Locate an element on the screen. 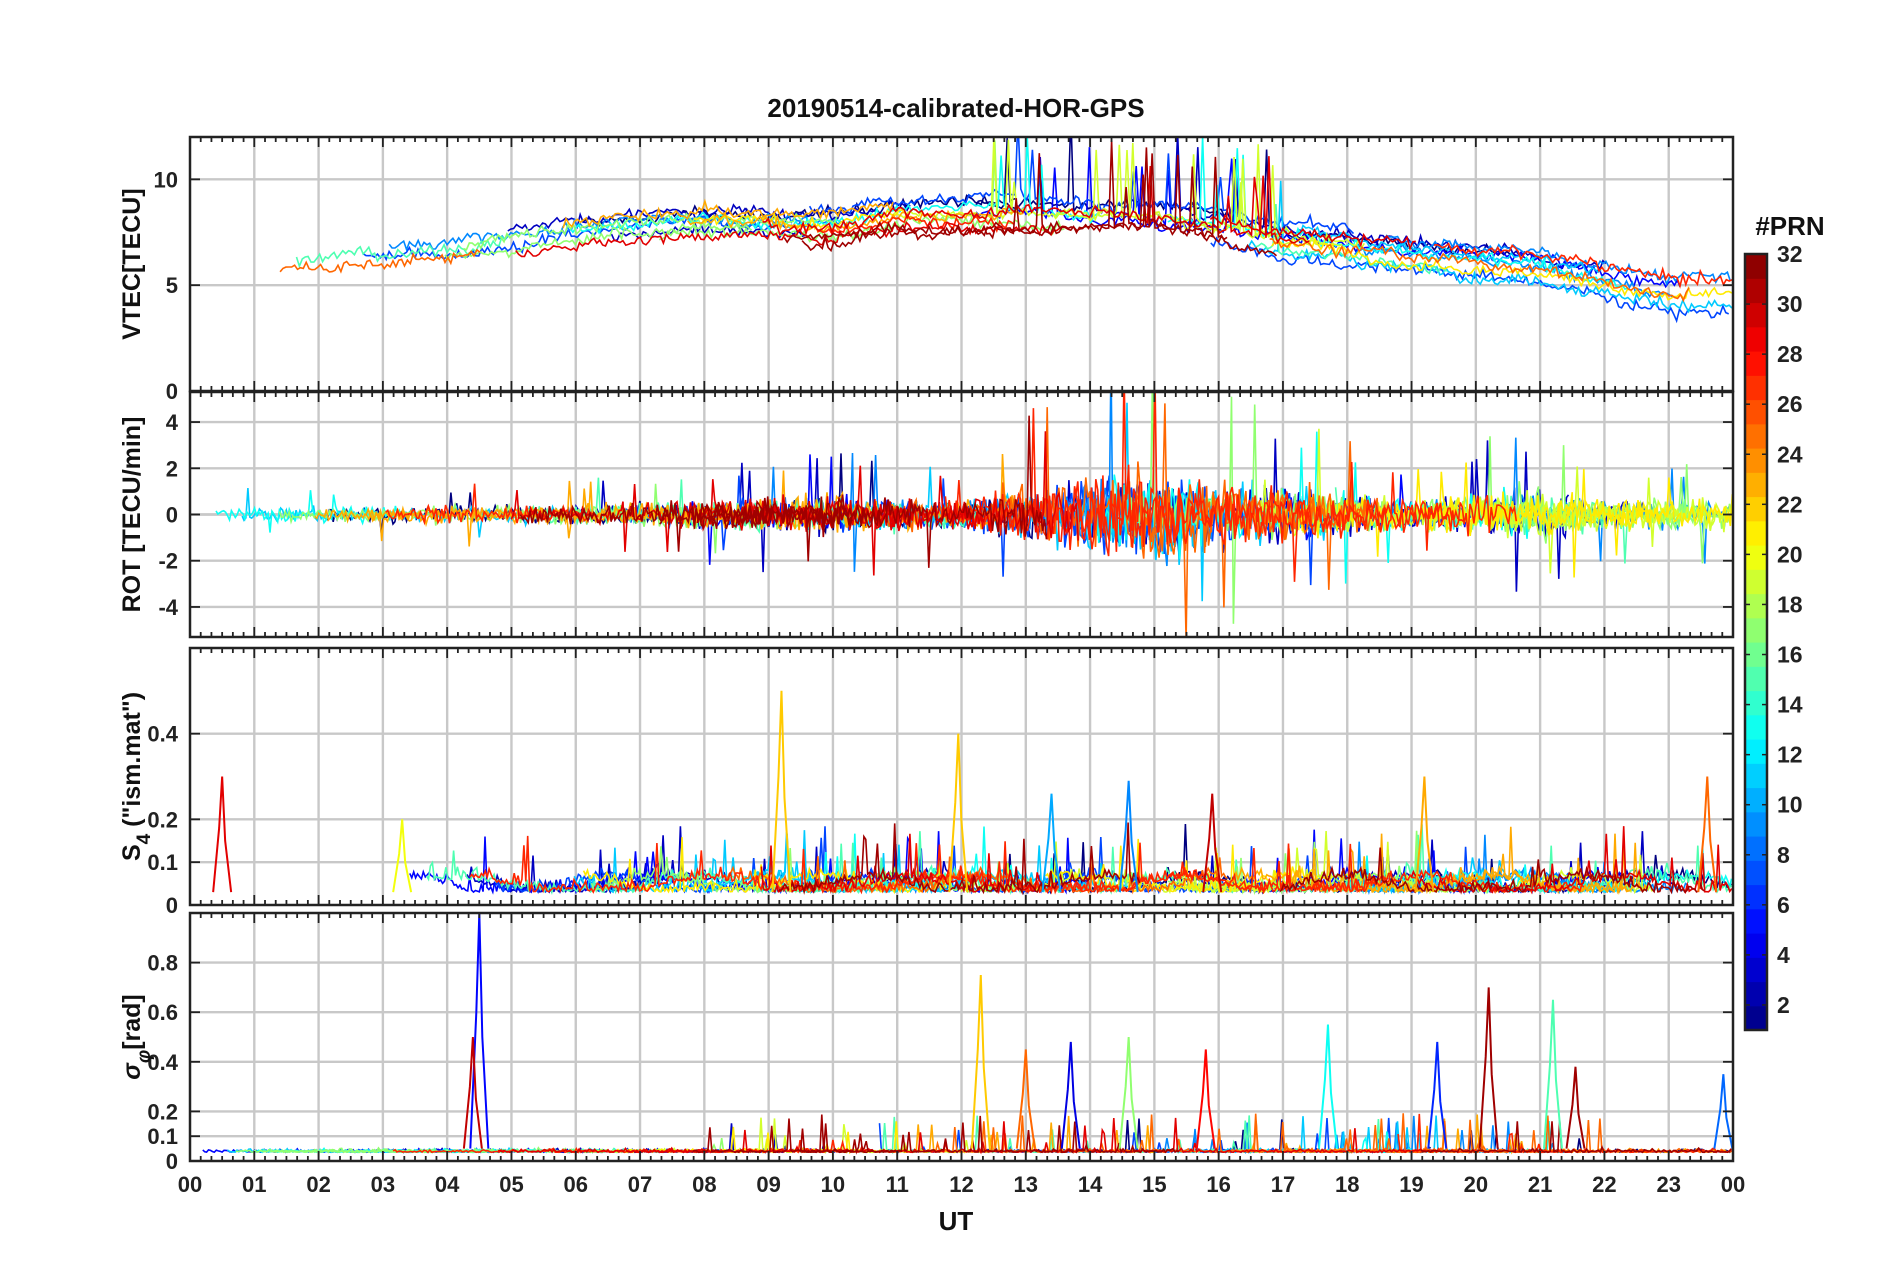 The width and height of the screenshot is (1902, 1272). x-tick-label: 21 is located at coordinates (1540, 1184).